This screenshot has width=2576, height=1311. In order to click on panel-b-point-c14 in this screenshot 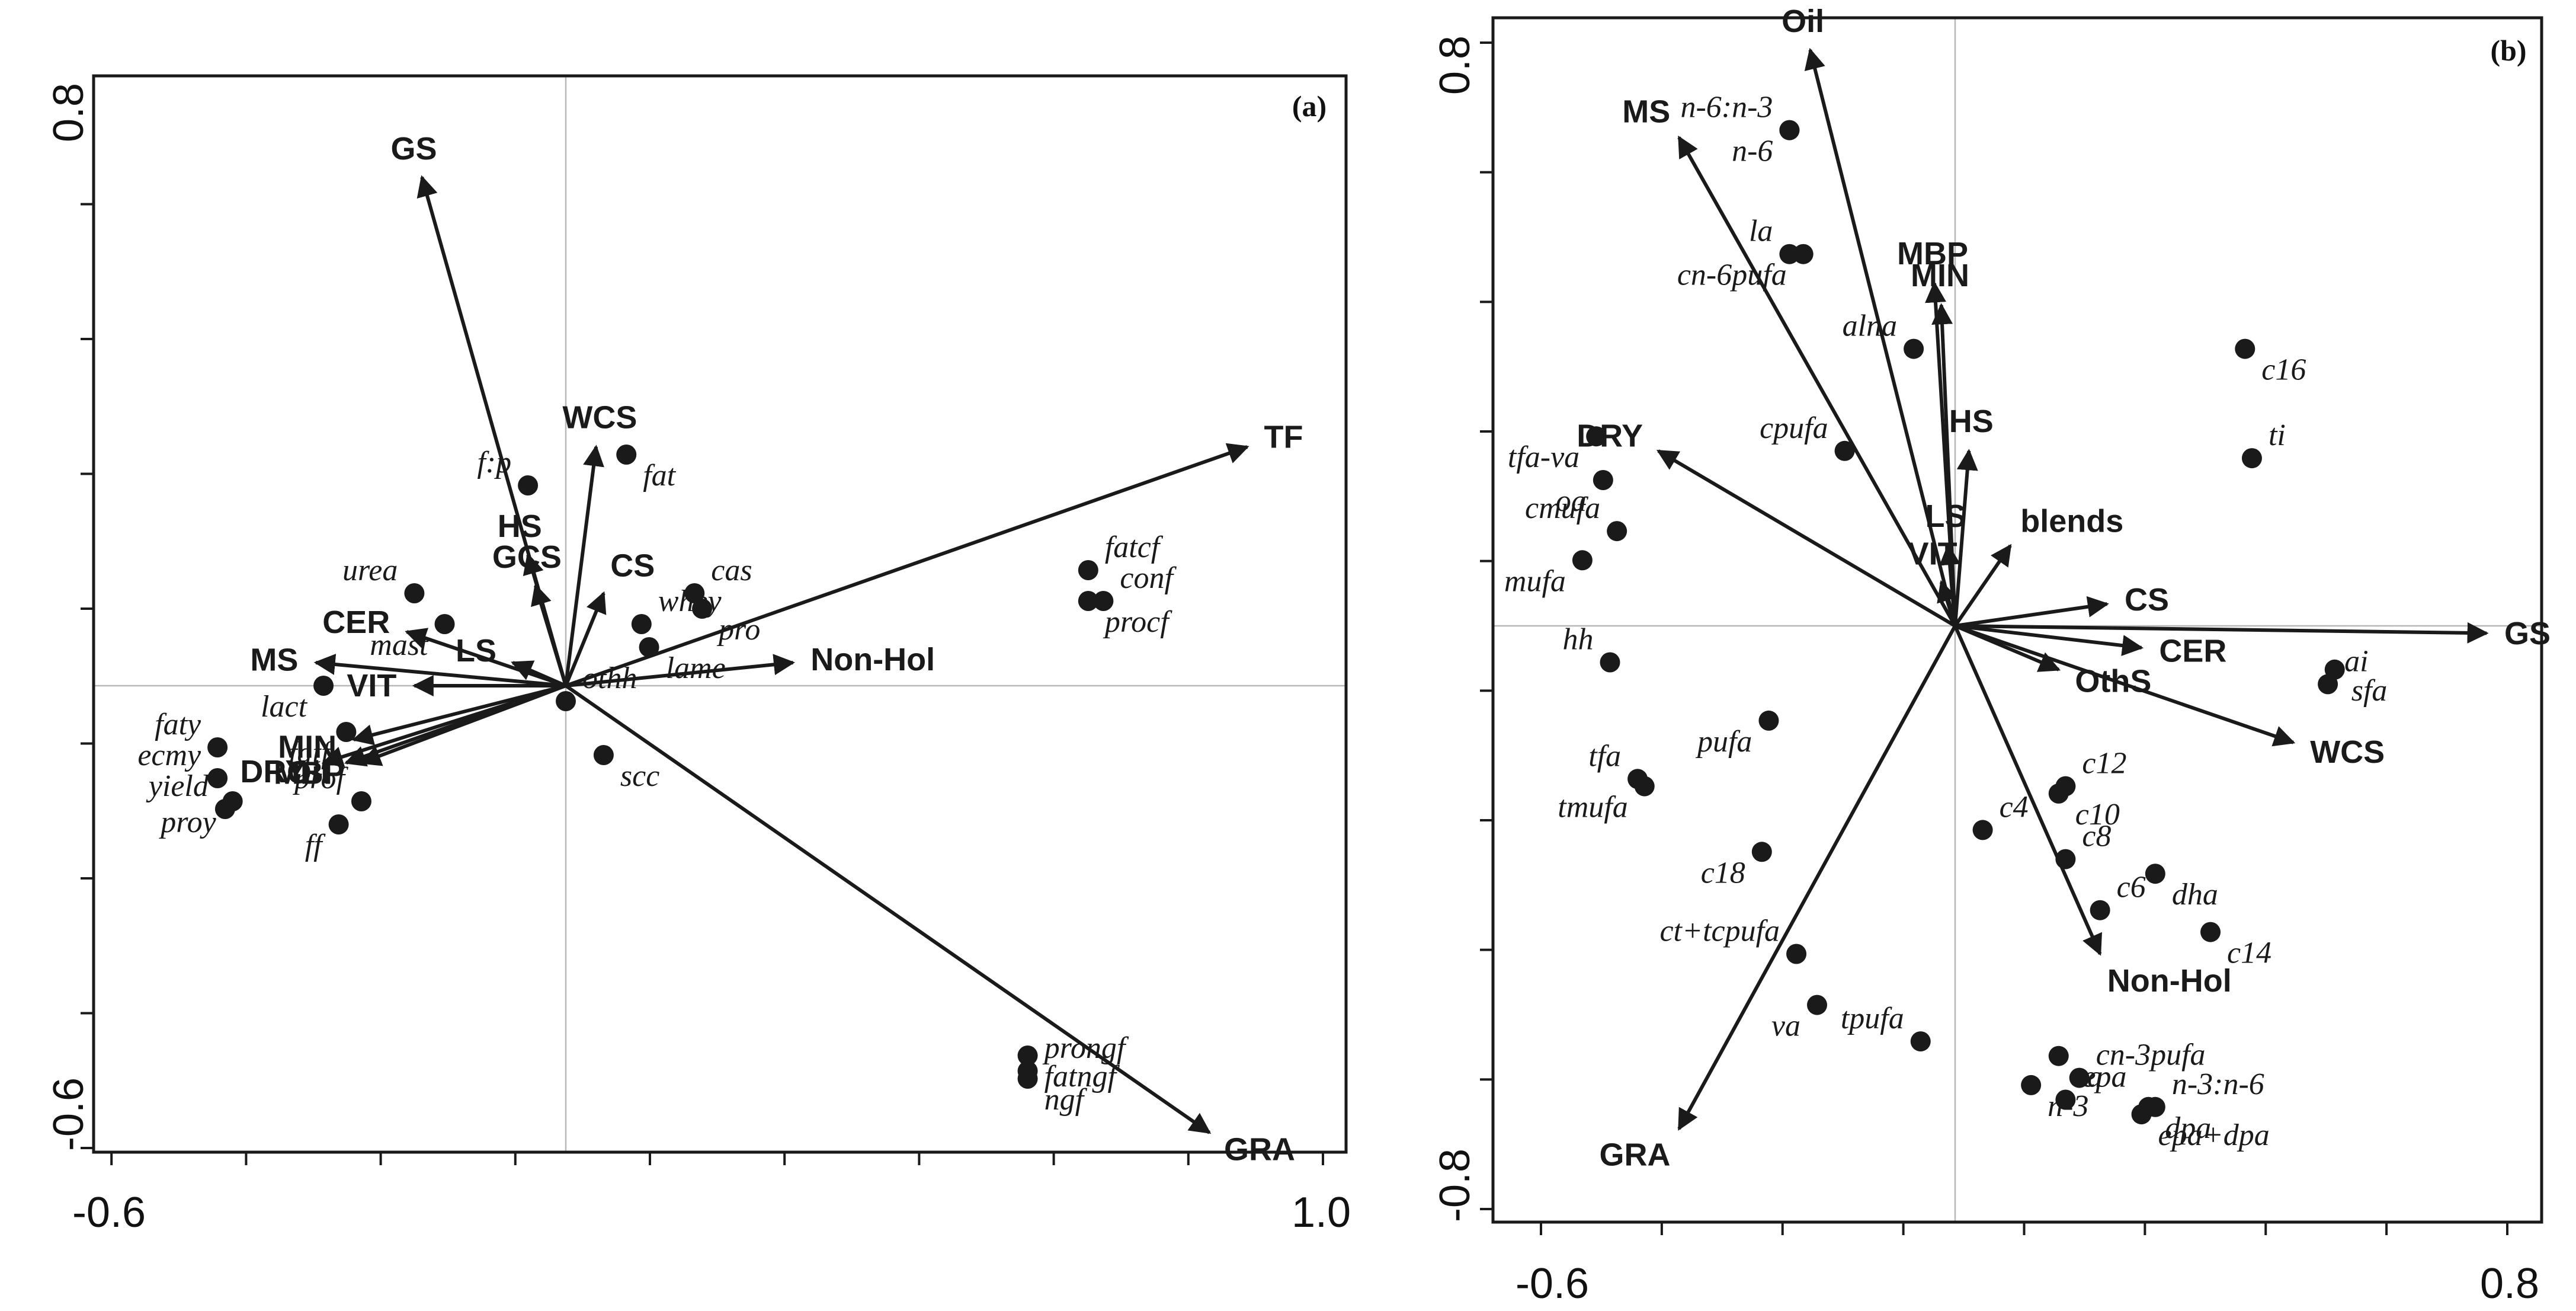, I will do `click(2210, 932)`.